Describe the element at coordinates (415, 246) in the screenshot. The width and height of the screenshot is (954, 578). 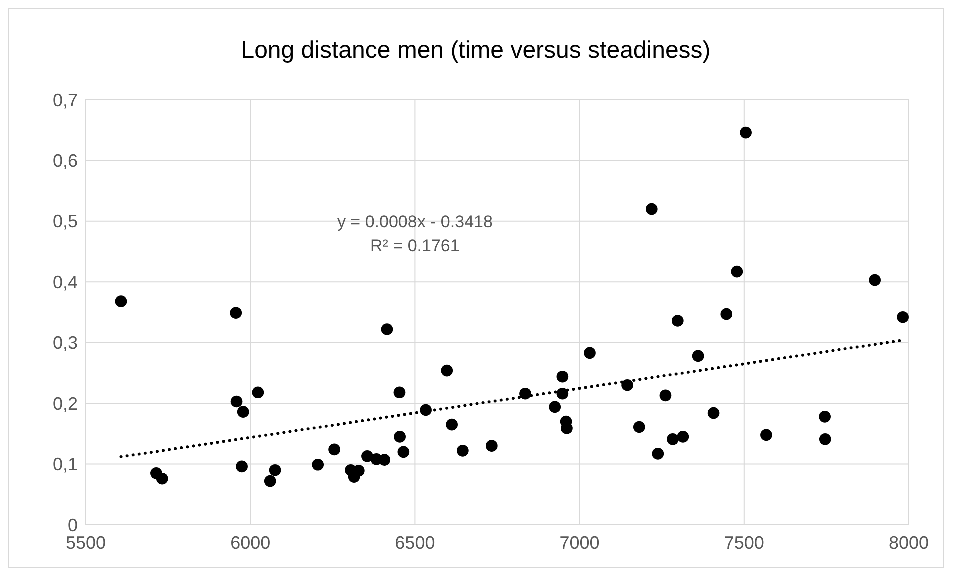
I see `annotation: R² = 0.1761` at that location.